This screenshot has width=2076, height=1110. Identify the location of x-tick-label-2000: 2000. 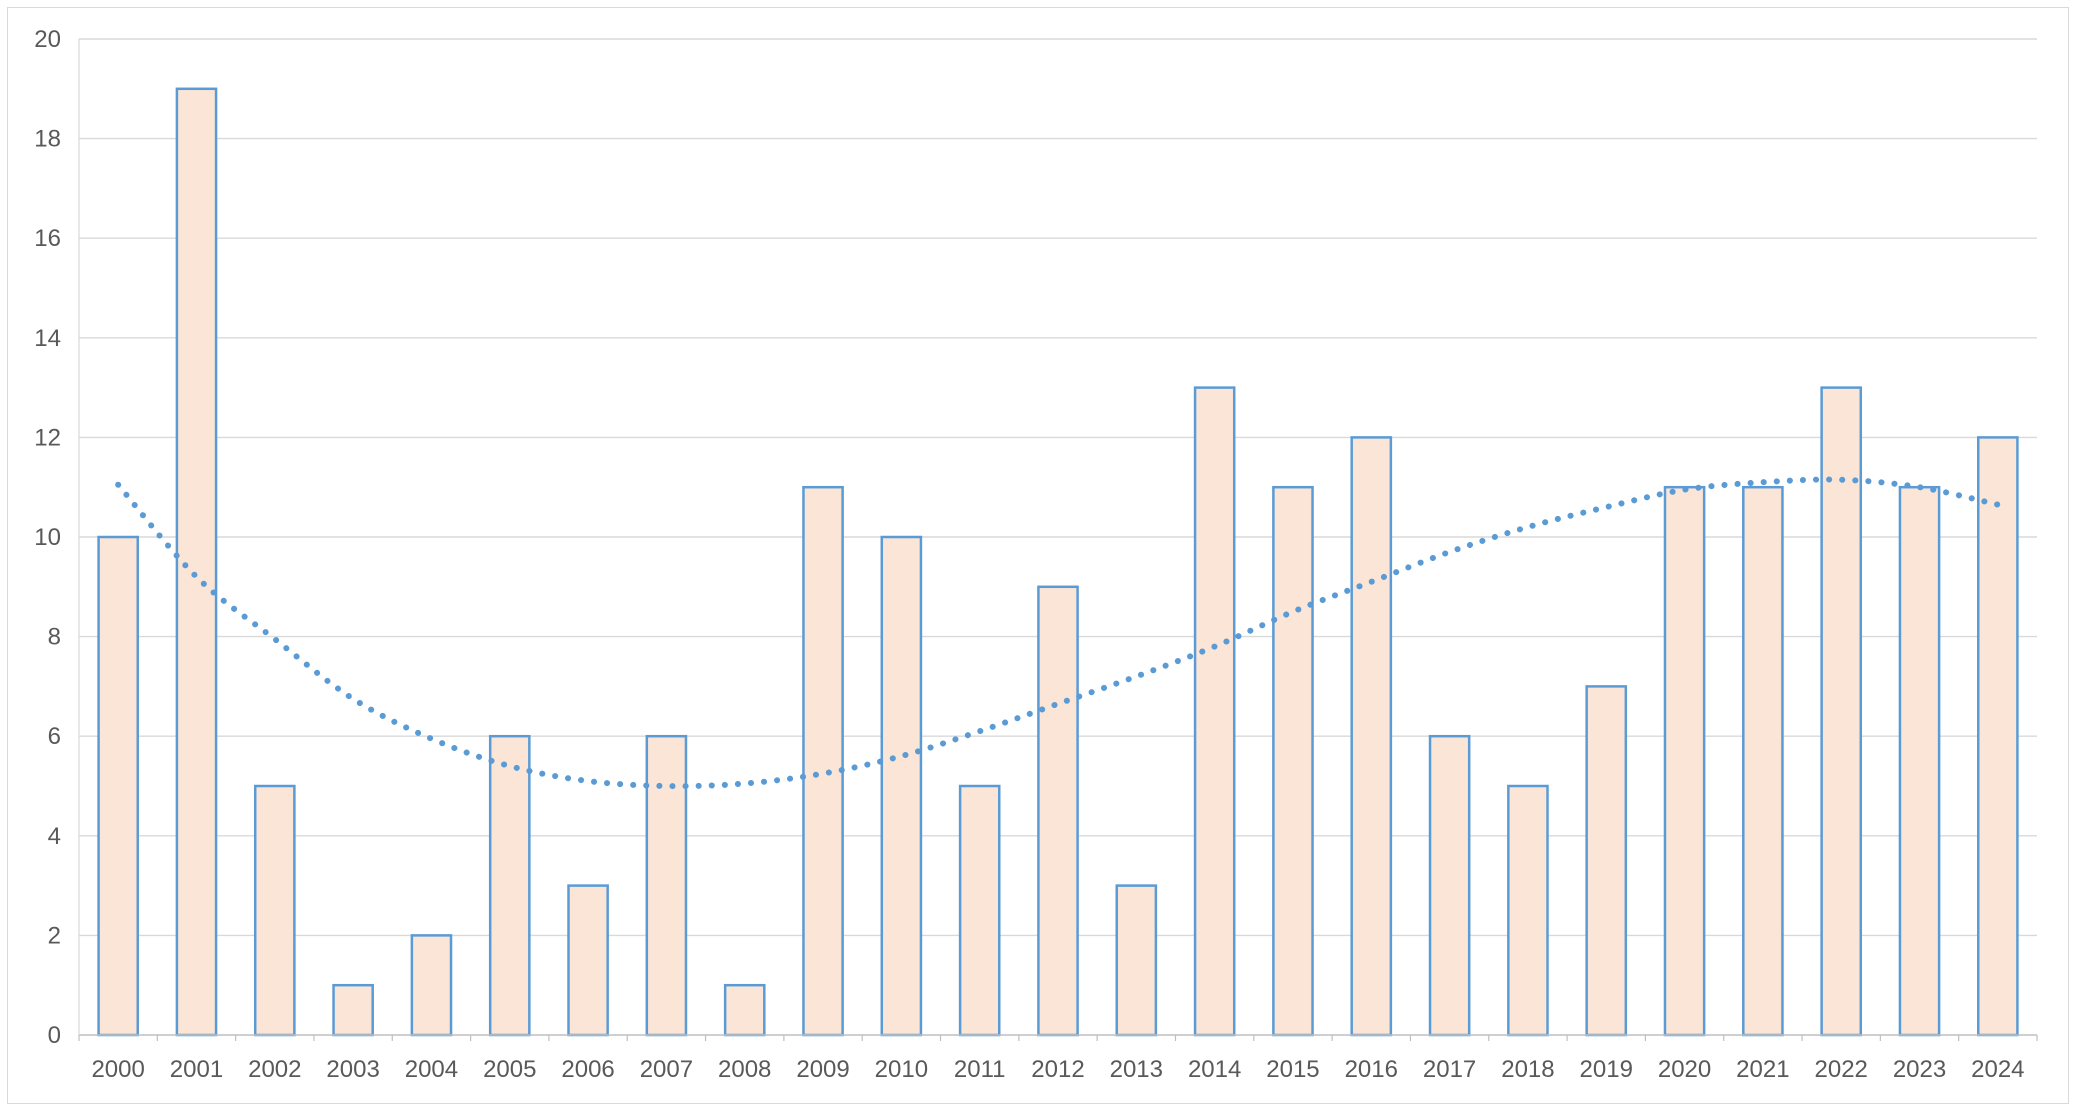
(117, 1069).